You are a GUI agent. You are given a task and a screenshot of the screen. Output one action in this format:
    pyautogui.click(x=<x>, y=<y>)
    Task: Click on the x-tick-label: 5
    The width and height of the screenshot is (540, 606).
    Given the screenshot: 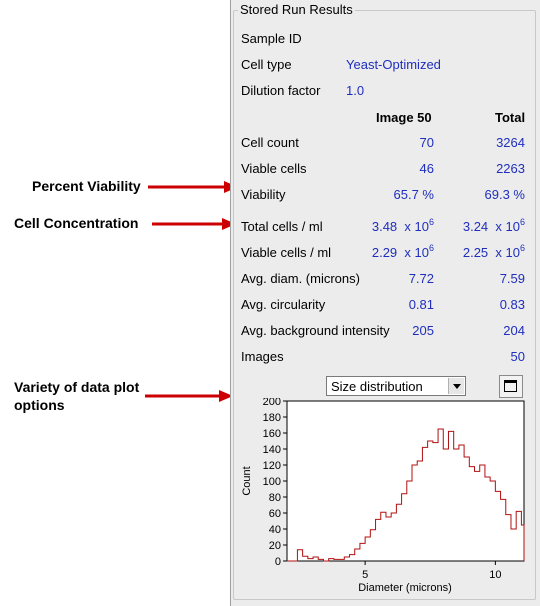 What is the action you would take?
    pyautogui.click(x=365, y=575)
    